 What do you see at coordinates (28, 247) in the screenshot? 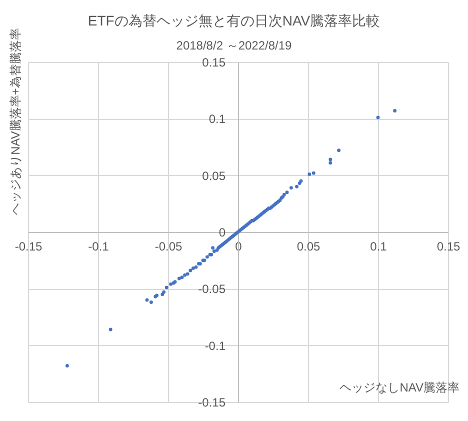
I see `x-tick-label: -0.15` at bounding box center [28, 247].